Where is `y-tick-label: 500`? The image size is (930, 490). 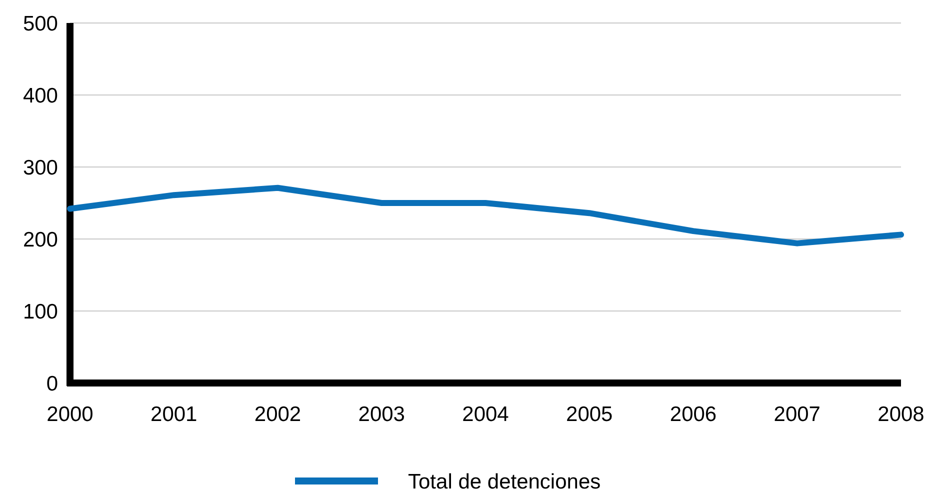
y-tick-label: 500 is located at coordinates (40, 24).